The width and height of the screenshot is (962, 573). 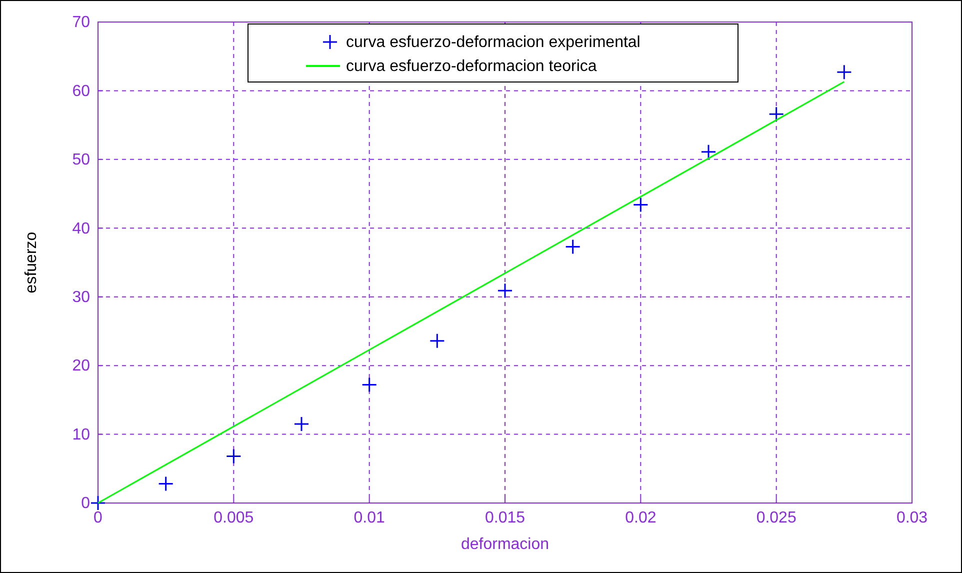 I want to click on y-tick-label: 0, so click(x=85, y=503).